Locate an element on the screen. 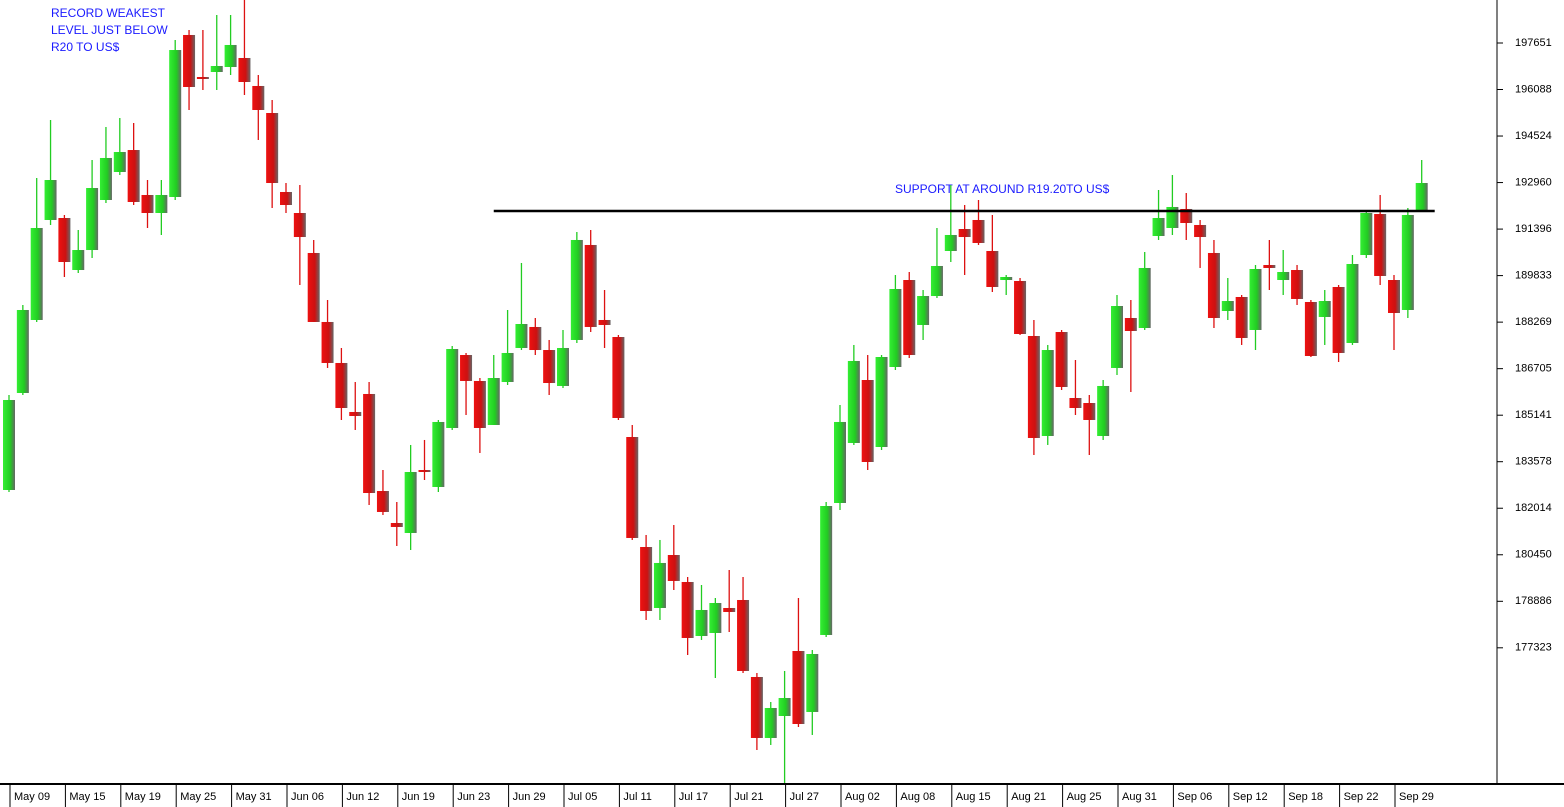  y-tick-label: 192960 is located at coordinates (1533, 182).